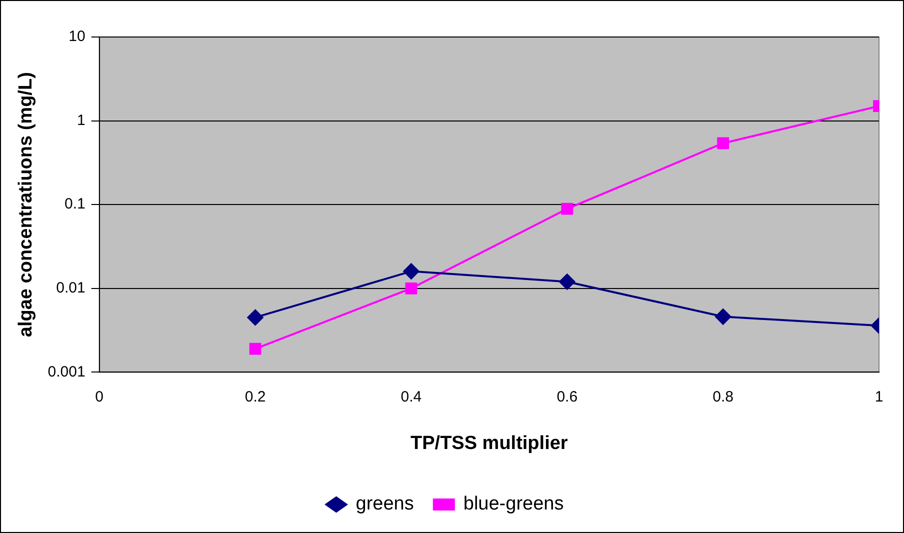 The width and height of the screenshot is (904, 533). What do you see at coordinates (71, 288) in the screenshot?
I see `y-tick-label: 0.01` at bounding box center [71, 288].